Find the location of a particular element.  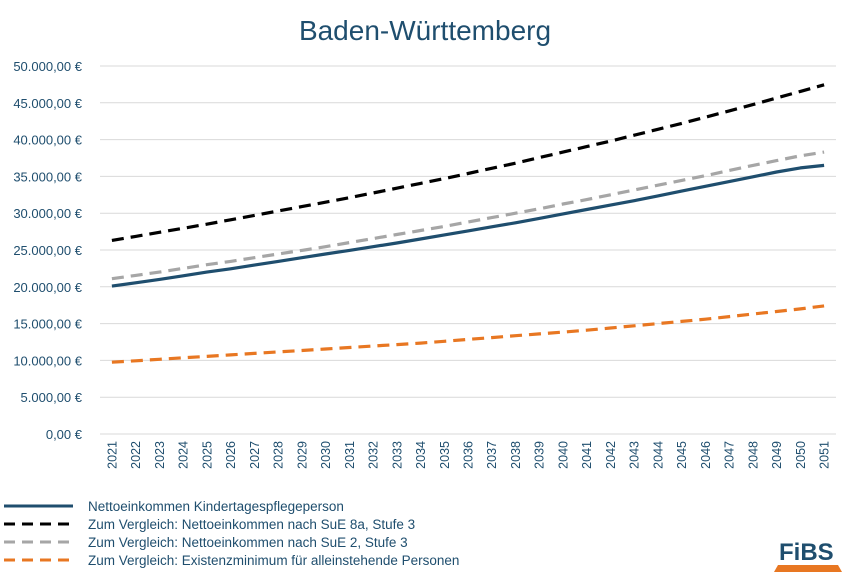

x-tick-label: 2043 is located at coordinates (635, 455).